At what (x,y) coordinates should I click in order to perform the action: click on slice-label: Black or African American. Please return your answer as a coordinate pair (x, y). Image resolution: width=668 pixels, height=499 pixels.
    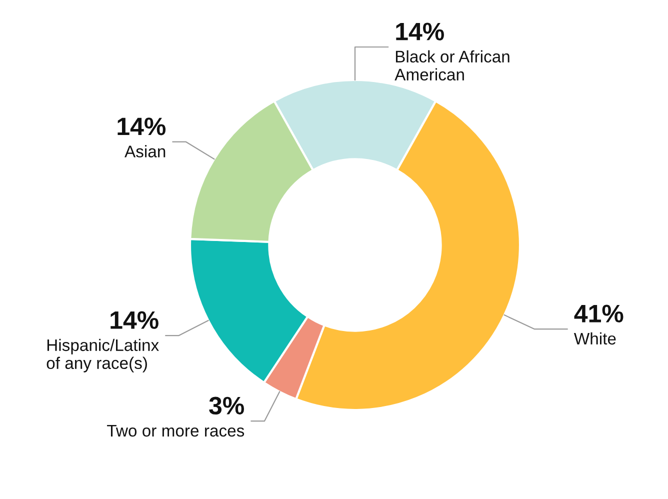
    Looking at the image, I should click on (452, 65).